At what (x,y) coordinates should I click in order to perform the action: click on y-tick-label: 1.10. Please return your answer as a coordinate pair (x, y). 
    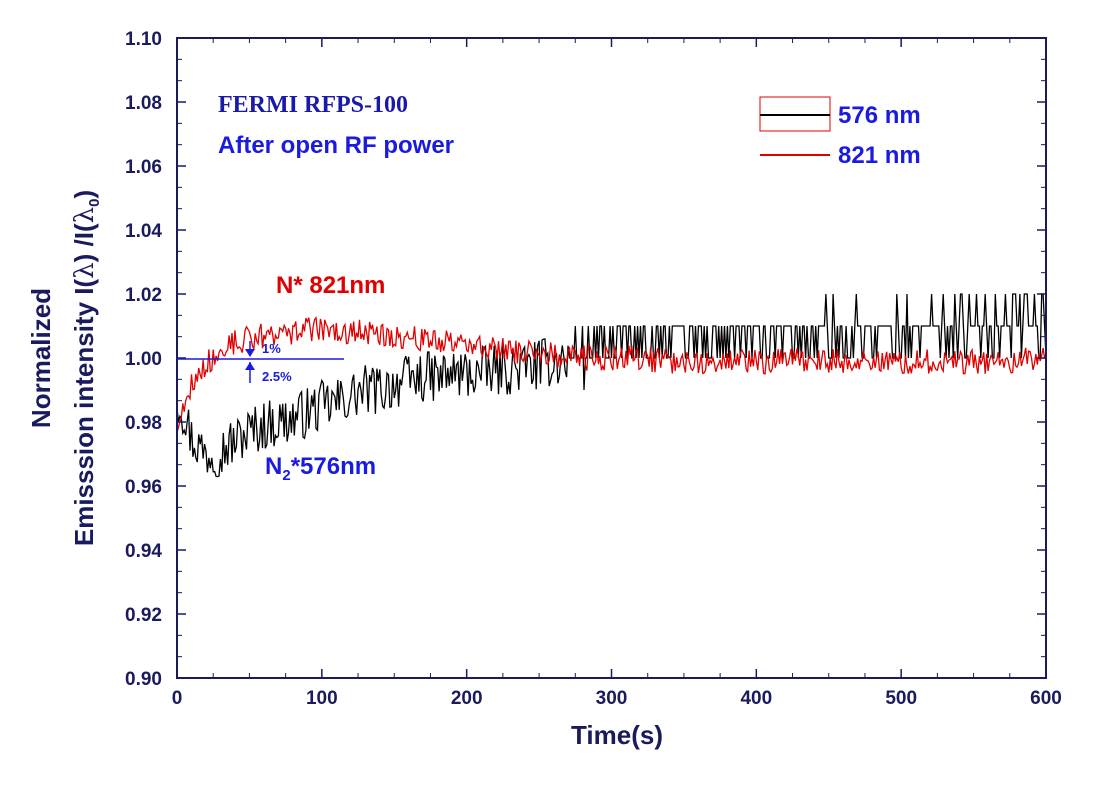
    Looking at the image, I should click on (143, 39).